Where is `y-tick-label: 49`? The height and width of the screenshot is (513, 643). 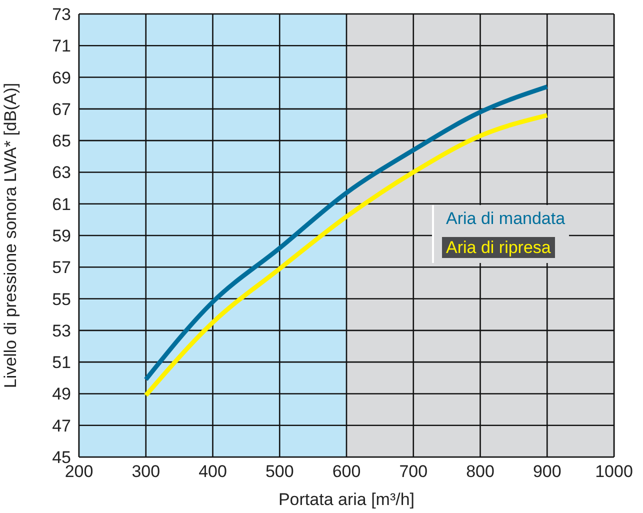 y-tick-label: 49 is located at coordinates (61, 394).